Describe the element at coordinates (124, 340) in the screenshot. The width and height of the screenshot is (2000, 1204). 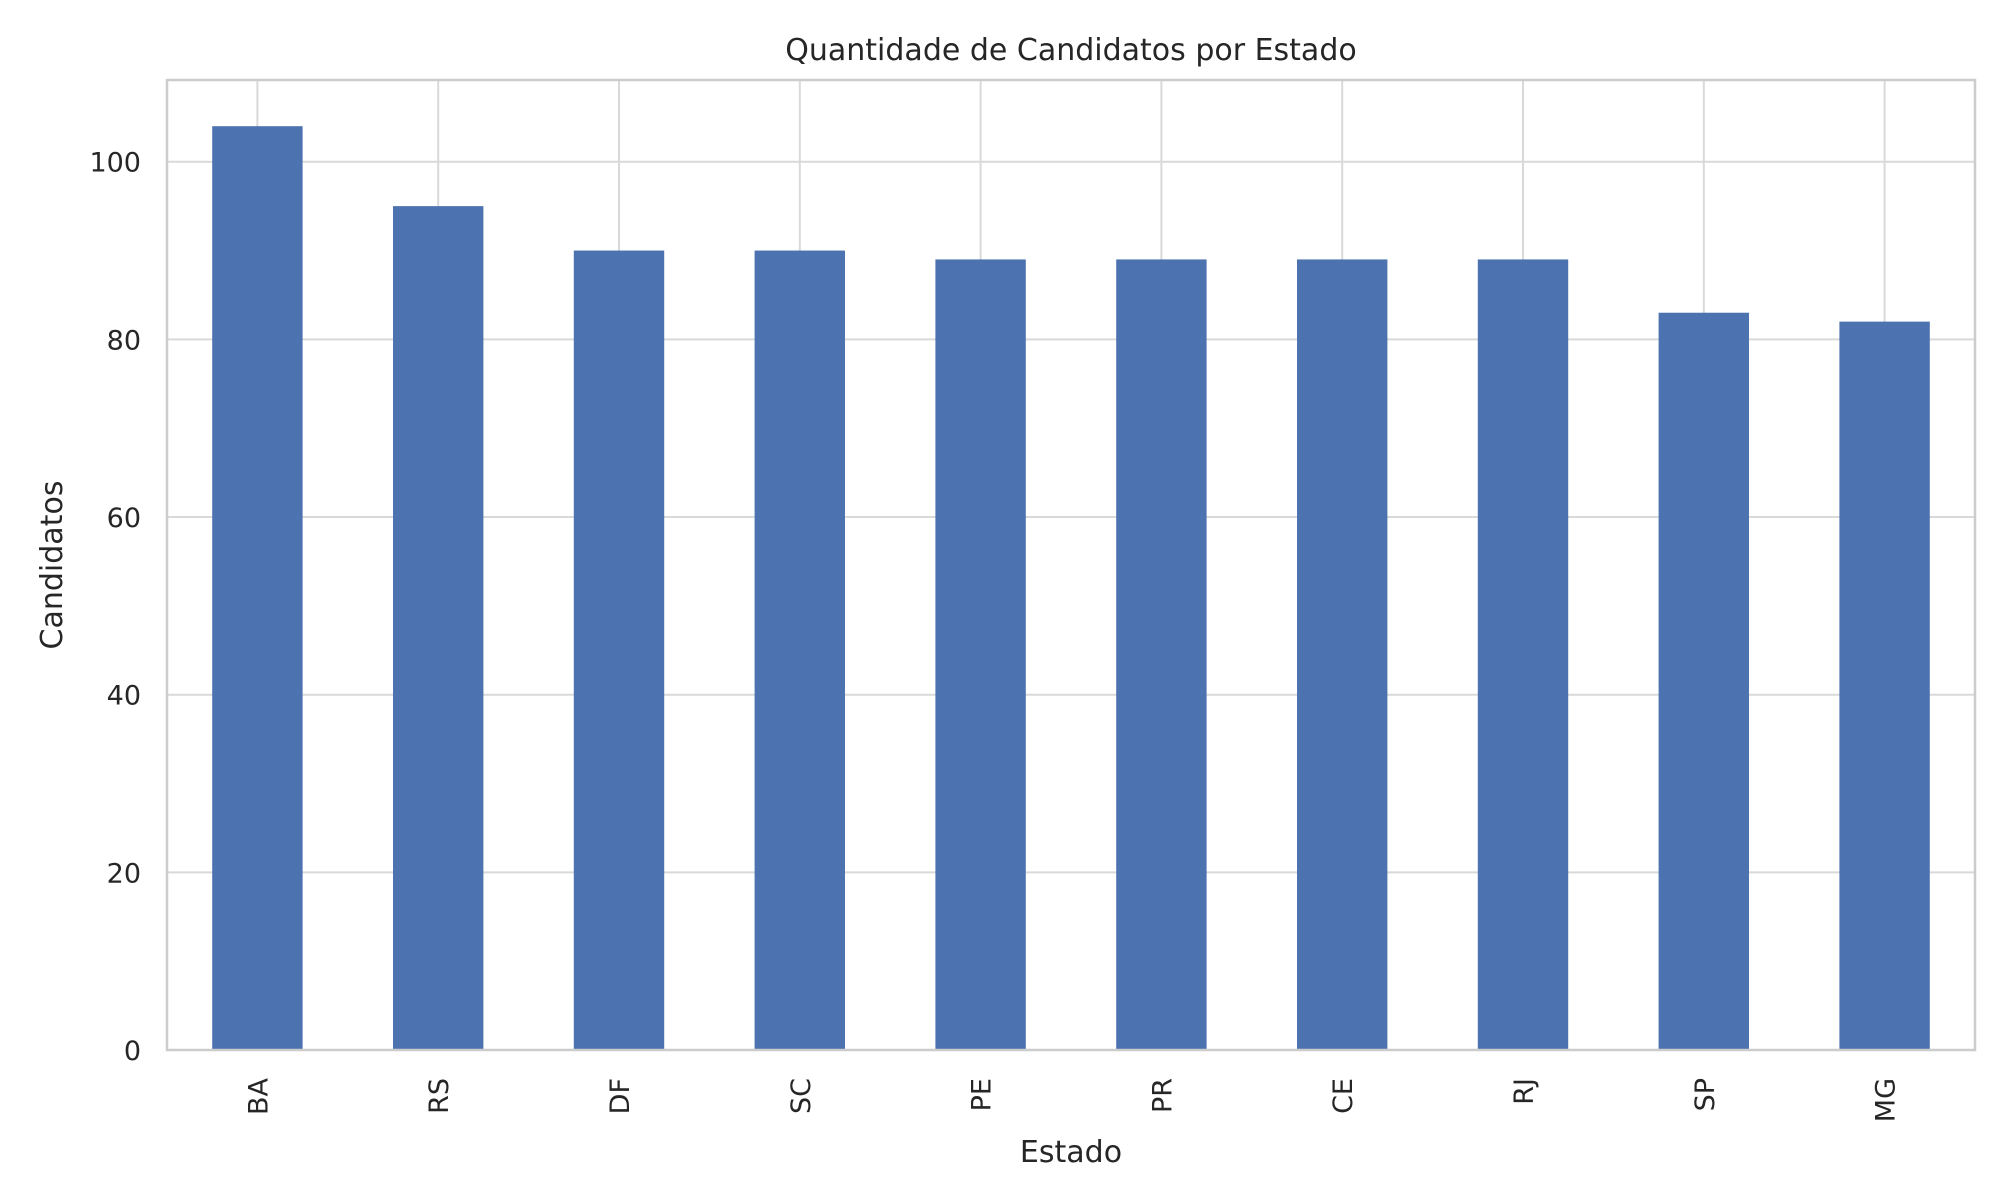
I see `y-tick-label: 80` at that location.